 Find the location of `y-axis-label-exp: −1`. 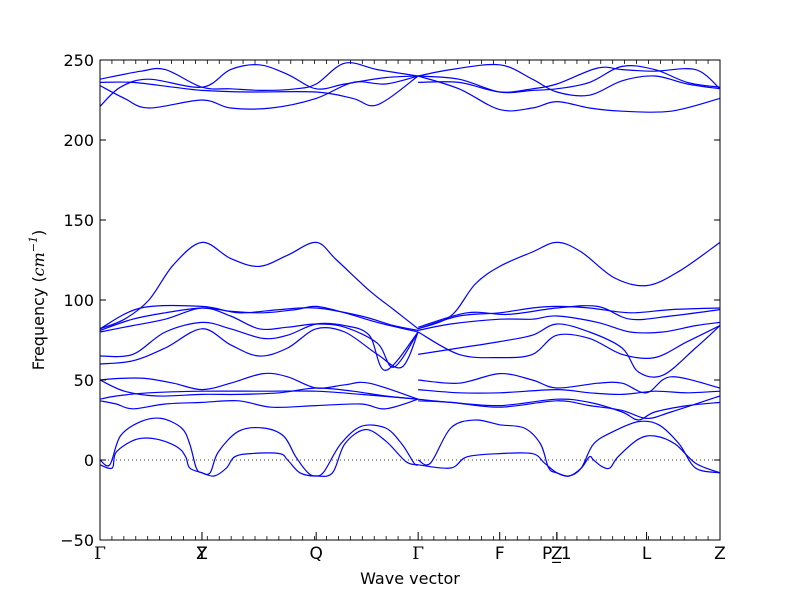

y-axis-label-exp: −1 is located at coordinates (33, 244).